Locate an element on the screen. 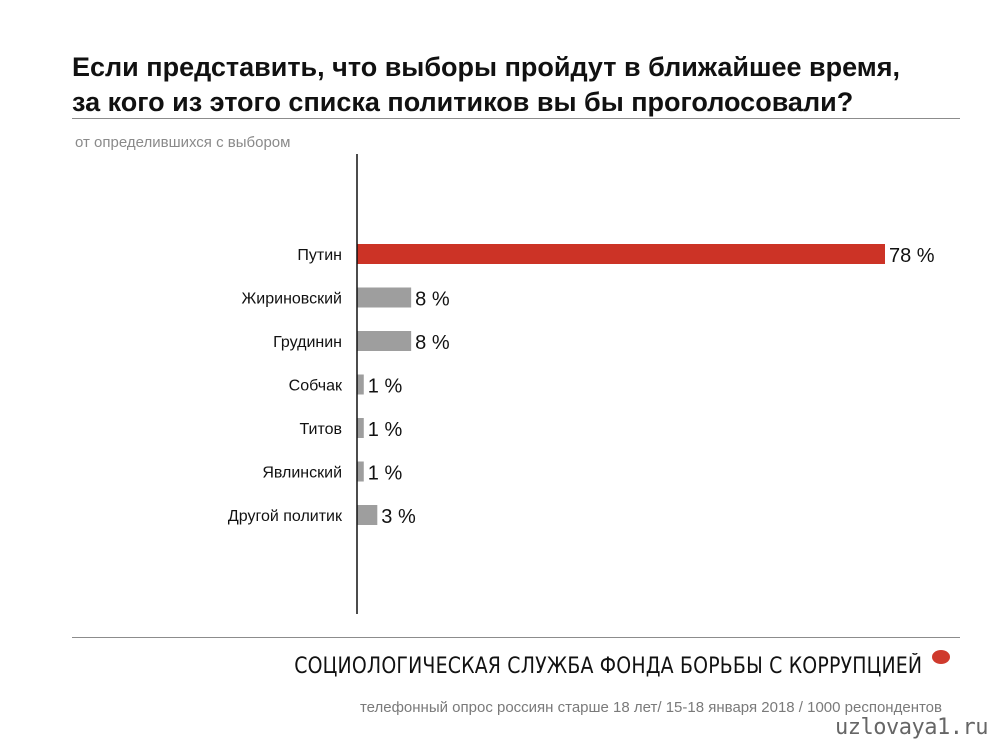  value-label-3: 1 % is located at coordinates (385, 387).